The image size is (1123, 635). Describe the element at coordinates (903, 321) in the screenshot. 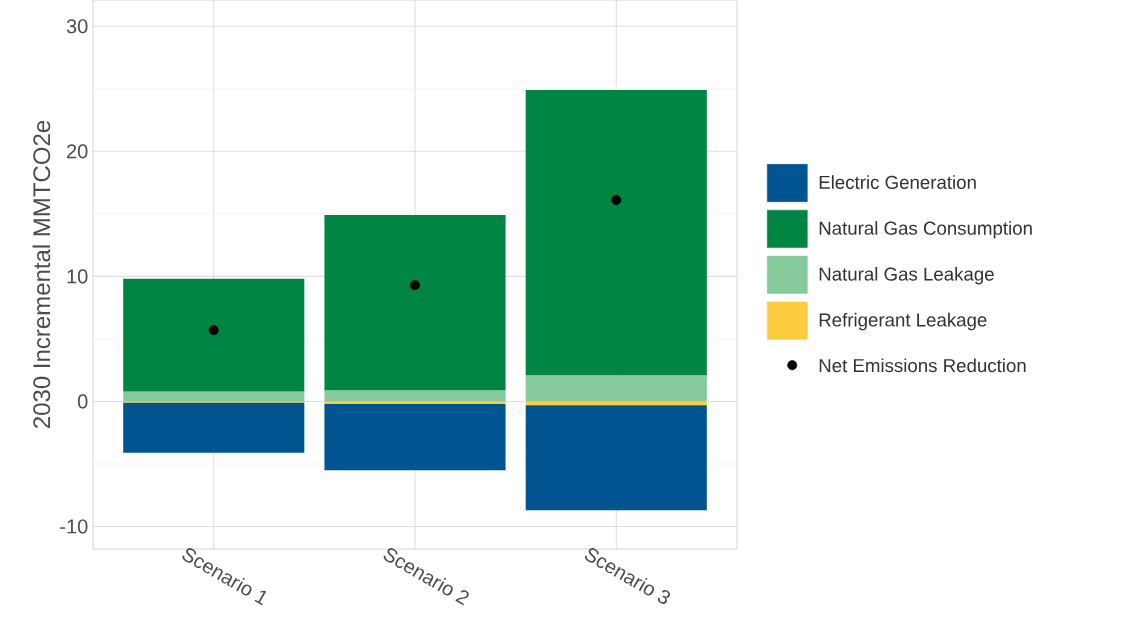

I see `legend-label: Refrigerant Leakage` at that location.